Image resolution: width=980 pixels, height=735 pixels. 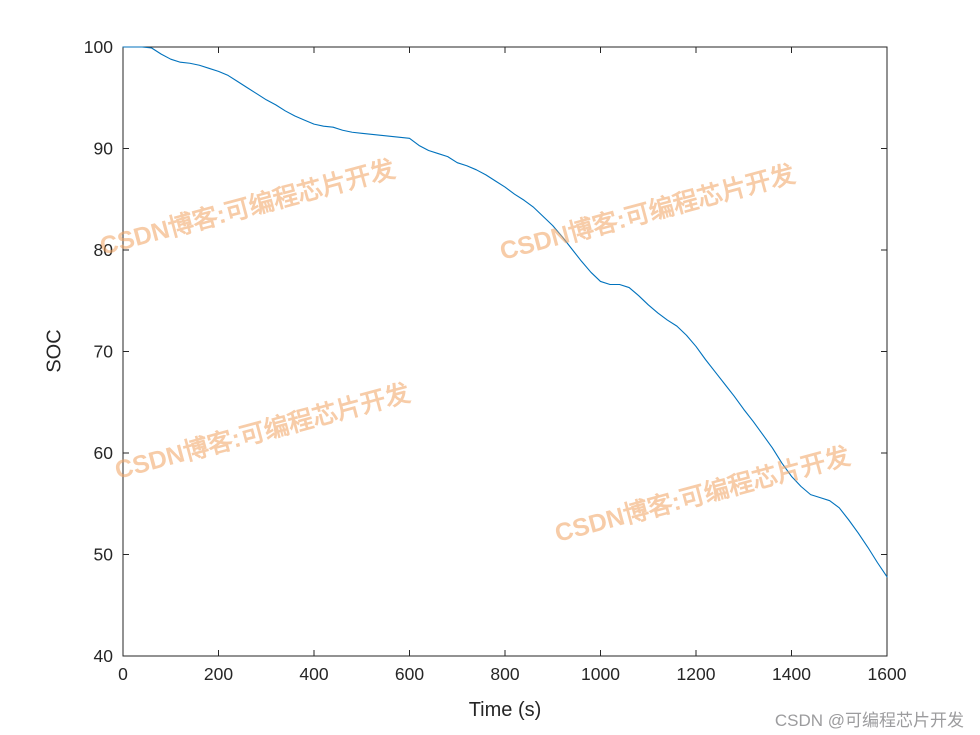 I want to click on x-tick-label: 1000, so click(x=600, y=674).